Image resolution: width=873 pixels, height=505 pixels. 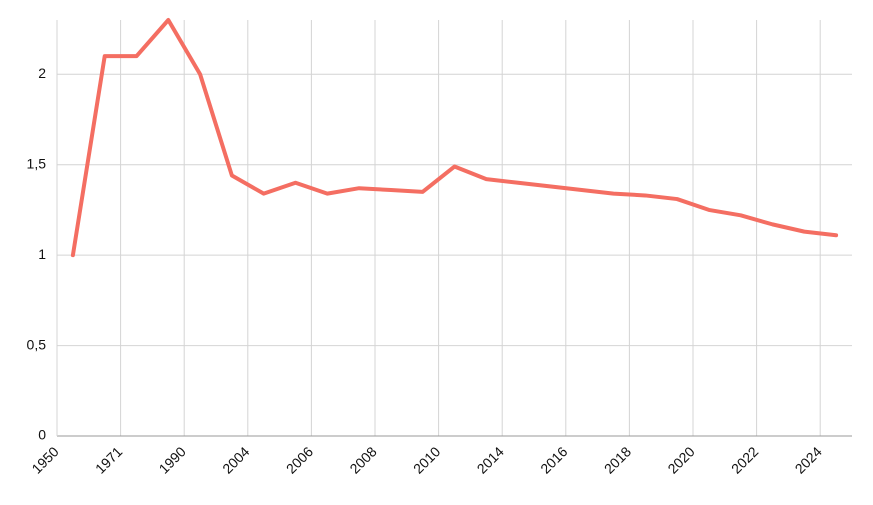 What do you see at coordinates (42, 435) in the screenshot?
I see `y-tick-label: 0` at bounding box center [42, 435].